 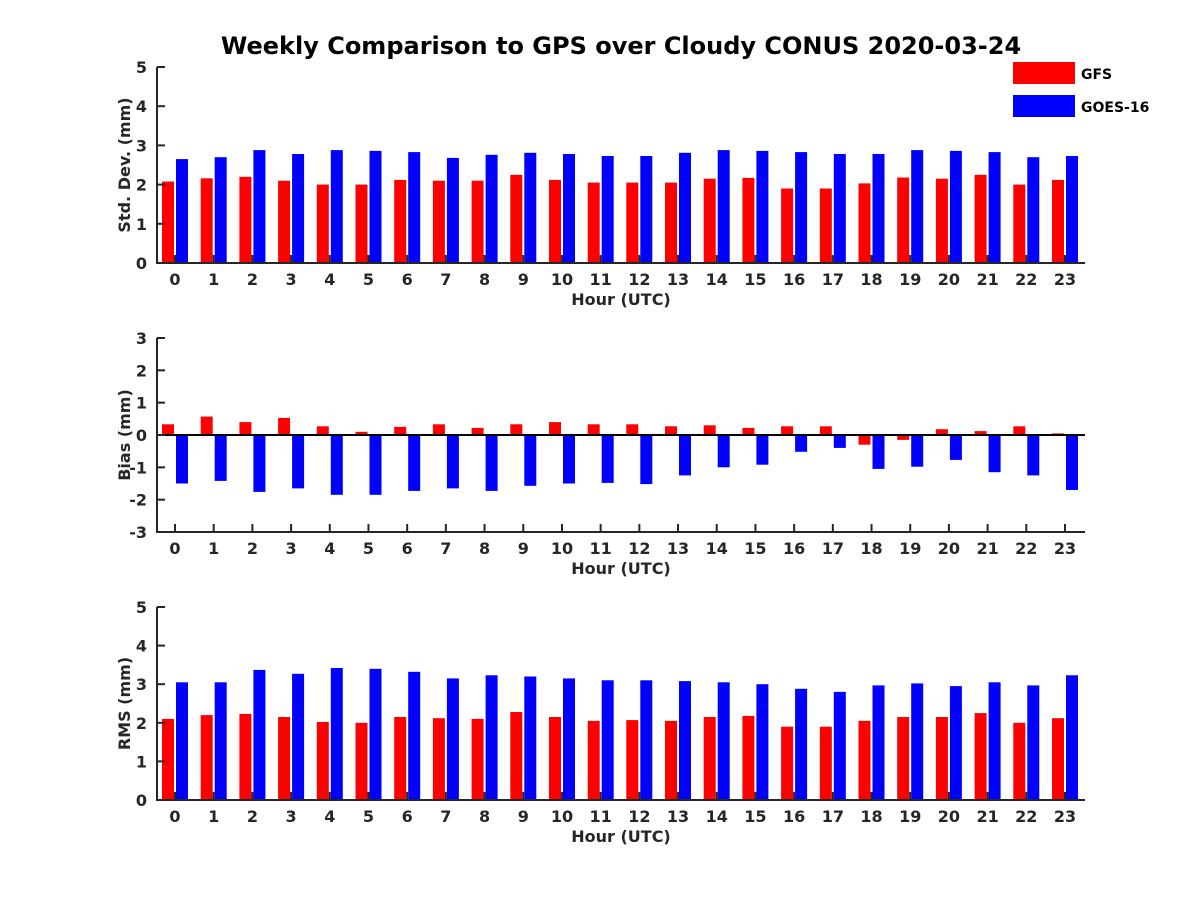 I want to click on x-tick-label-std-dev: 12, so click(x=639, y=279).